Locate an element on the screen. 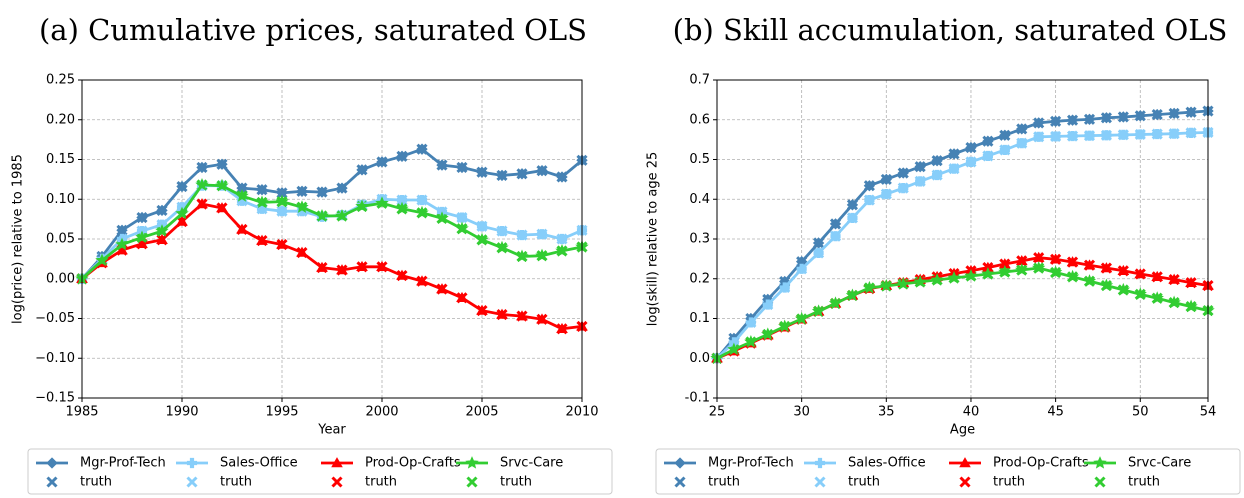 The width and height of the screenshot is (1244, 498). chart-title: (a) Cumulative prices, saturated OLS is located at coordinates (313, 30).